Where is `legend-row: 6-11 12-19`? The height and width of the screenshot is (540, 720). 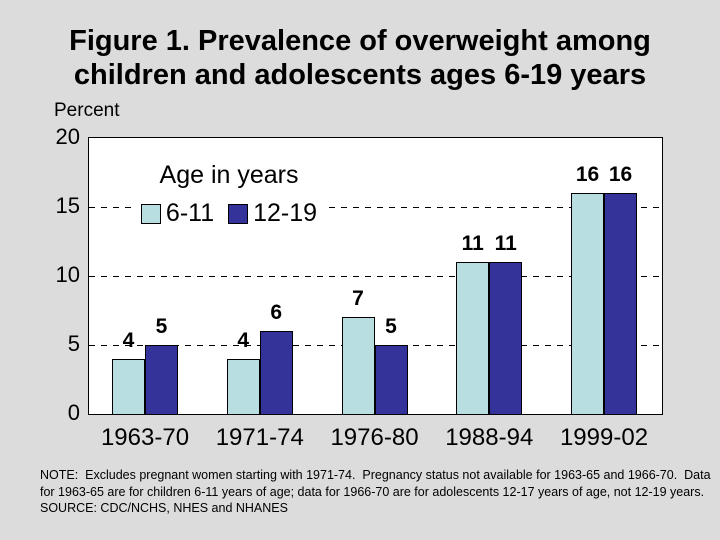 legend-row: 6-11 12-19 is located at coordinates (229, 213).